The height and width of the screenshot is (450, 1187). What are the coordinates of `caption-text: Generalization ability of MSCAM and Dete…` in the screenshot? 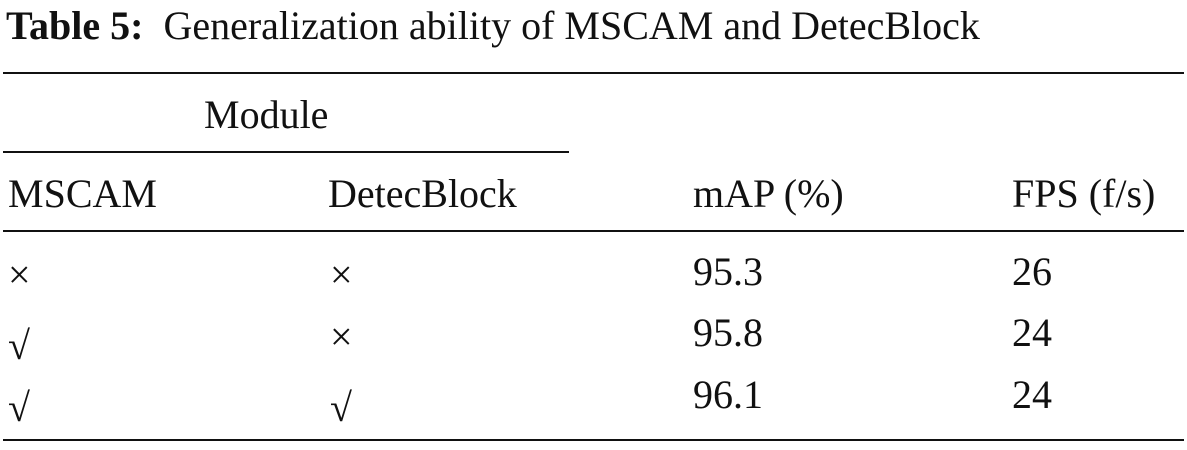 It's located at (571, 25).